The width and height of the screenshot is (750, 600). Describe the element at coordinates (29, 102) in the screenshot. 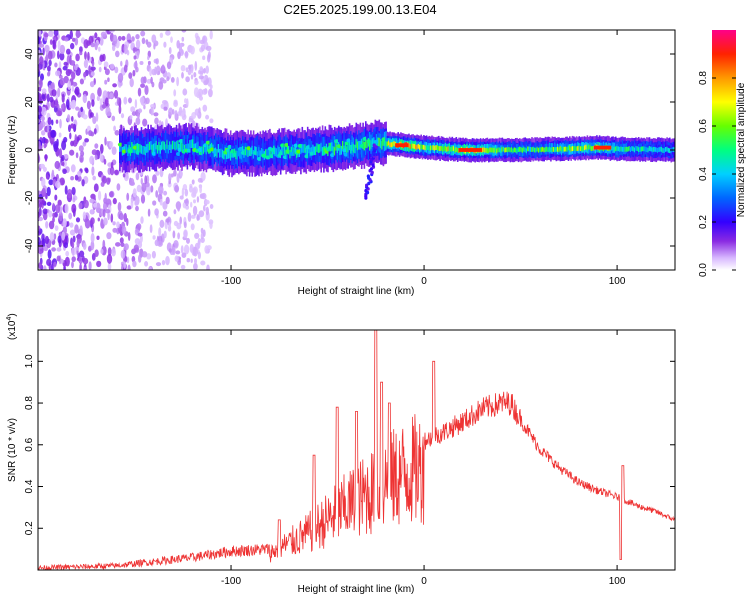

I see `spectrogram-y-tick-label: 20` at that location.